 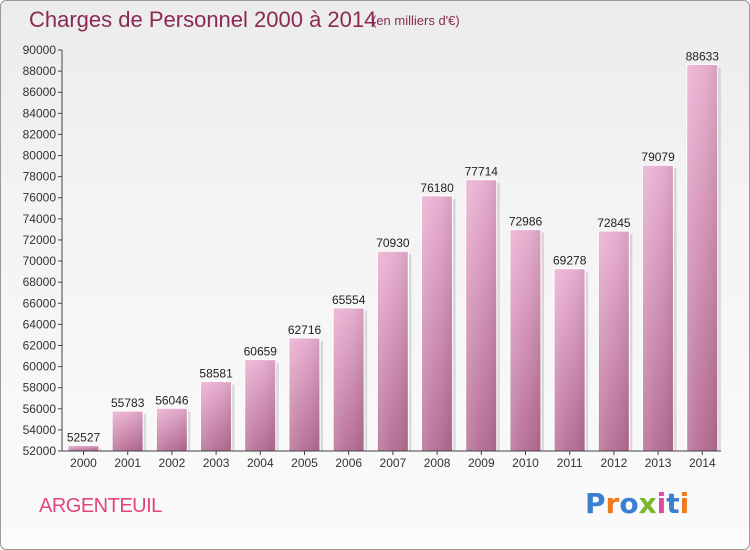 What do you see at coordinates (393, 243) in the screenshot?
I see `data-label-2007: 70930` at bounding box center [393, 243].